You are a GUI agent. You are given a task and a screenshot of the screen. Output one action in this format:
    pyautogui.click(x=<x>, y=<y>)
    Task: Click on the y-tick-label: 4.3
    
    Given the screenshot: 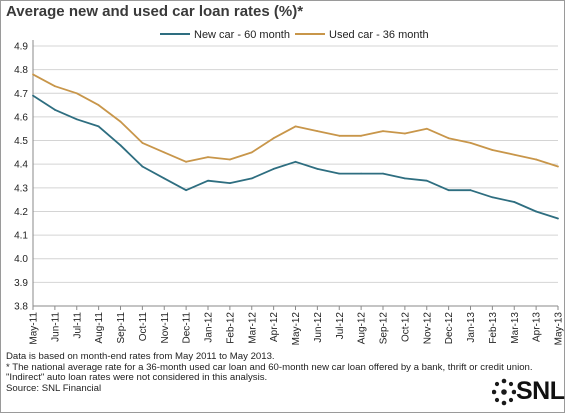 What is the action you would take?
    pyautogui.click(x=21, y=188)
    